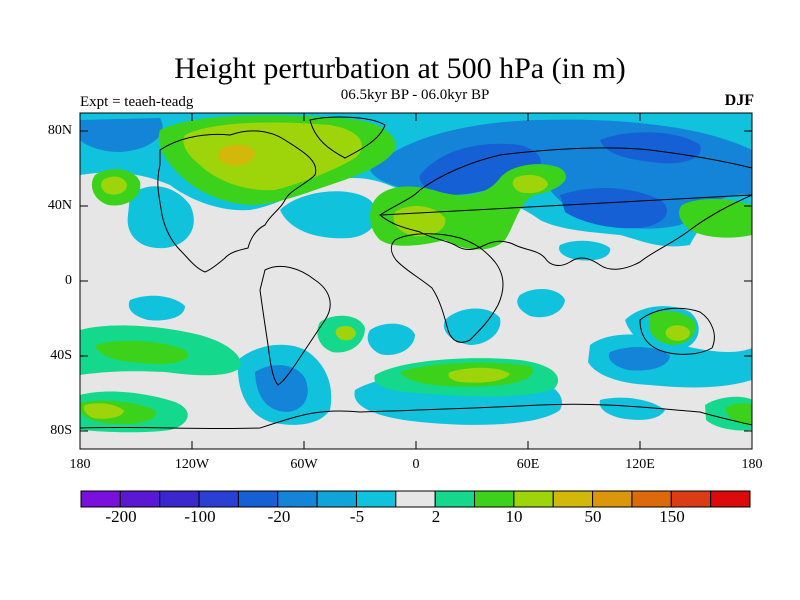 The width and height of the screenshot is (800, 600). What do you see at coordinates (640, 464) in the screenshot?
I see `lon-tick-label: 120E` at bounding box center [640, 464].